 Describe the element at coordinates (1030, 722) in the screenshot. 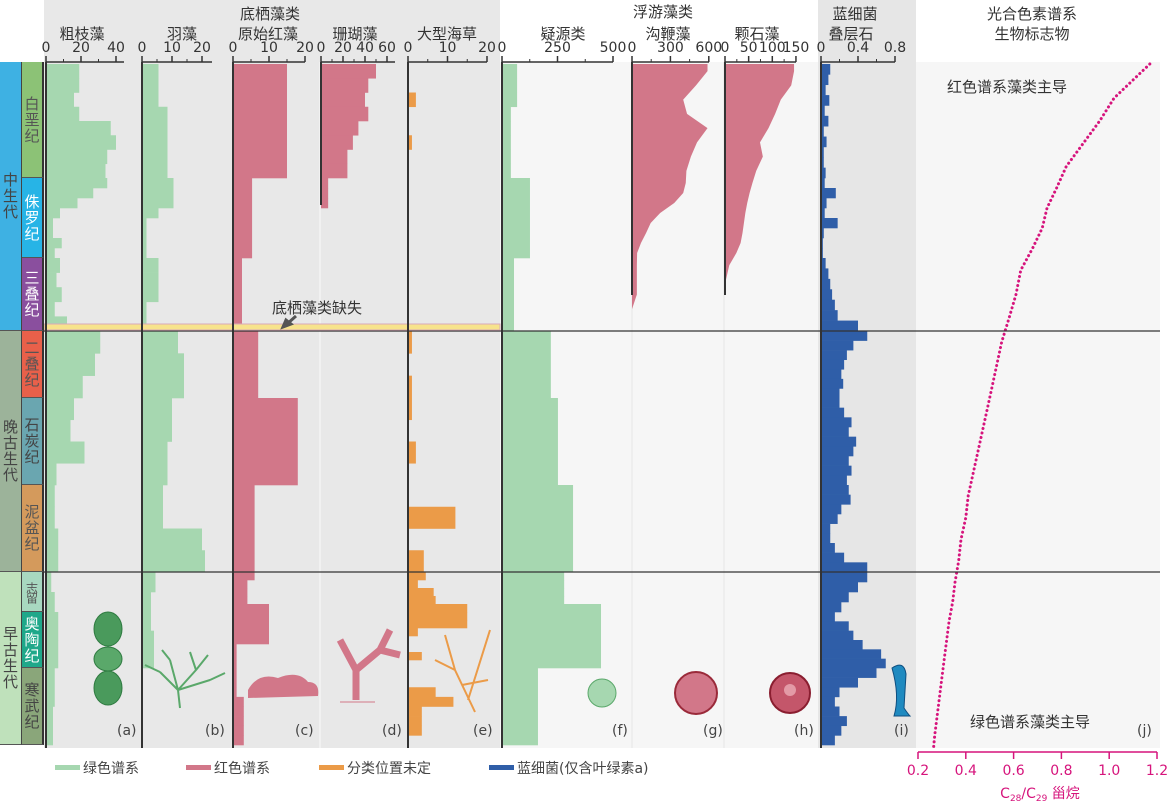

I see `green-dominant-label: 绿色谱系藻类主导` at that location.